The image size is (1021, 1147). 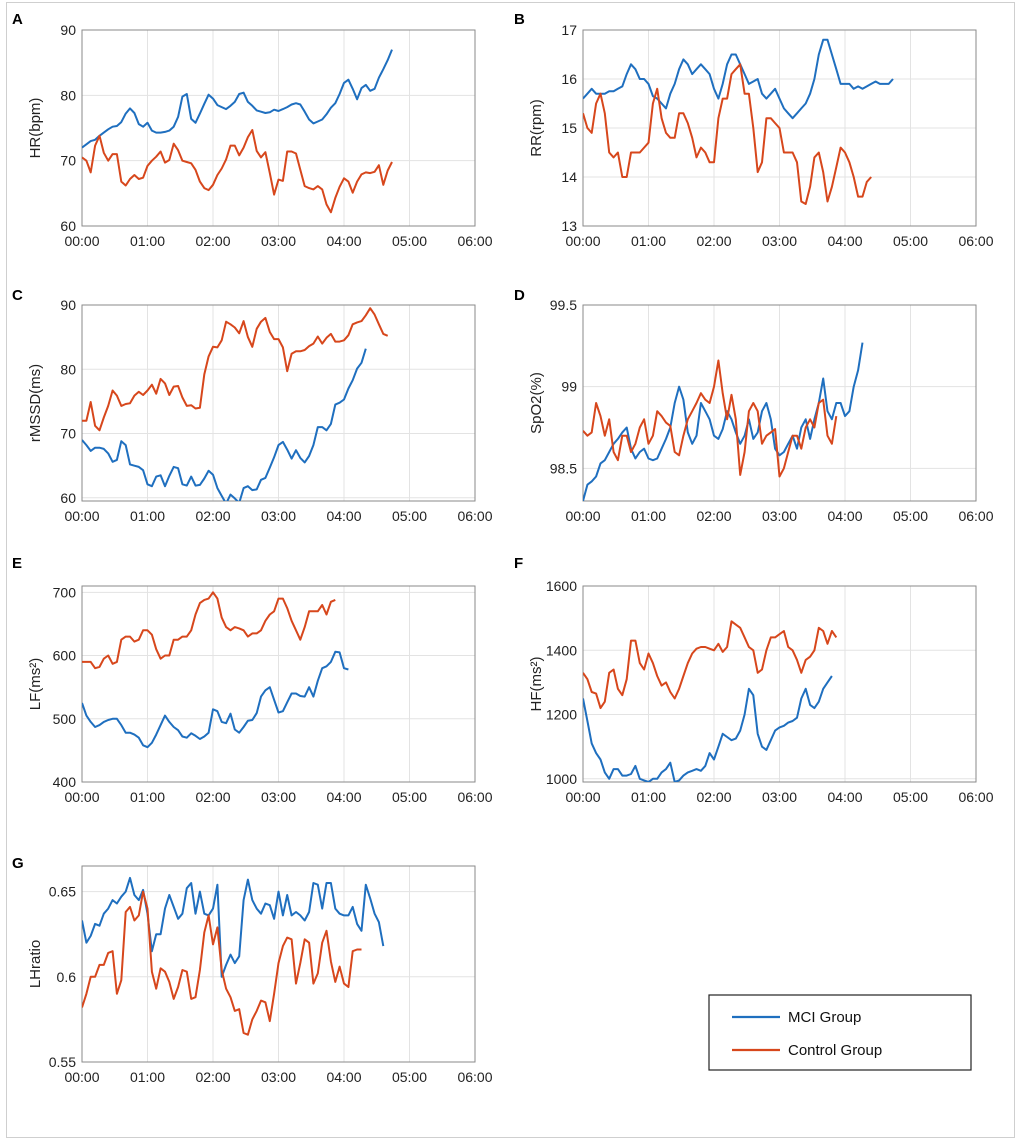 What do you see at coordinates (518, 563) in the screenshot?
I see `panel-letter: F` at bounding box center [518, 563].